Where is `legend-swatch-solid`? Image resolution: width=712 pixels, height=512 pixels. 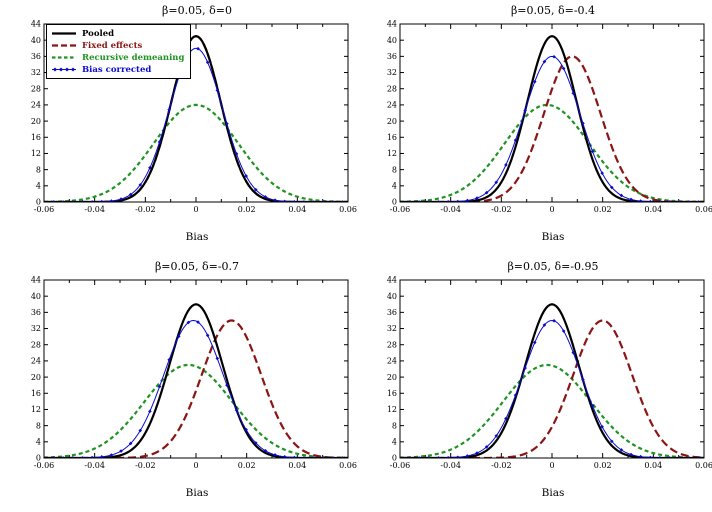
legend-swatch-solid is located at coordinates (64, 33).